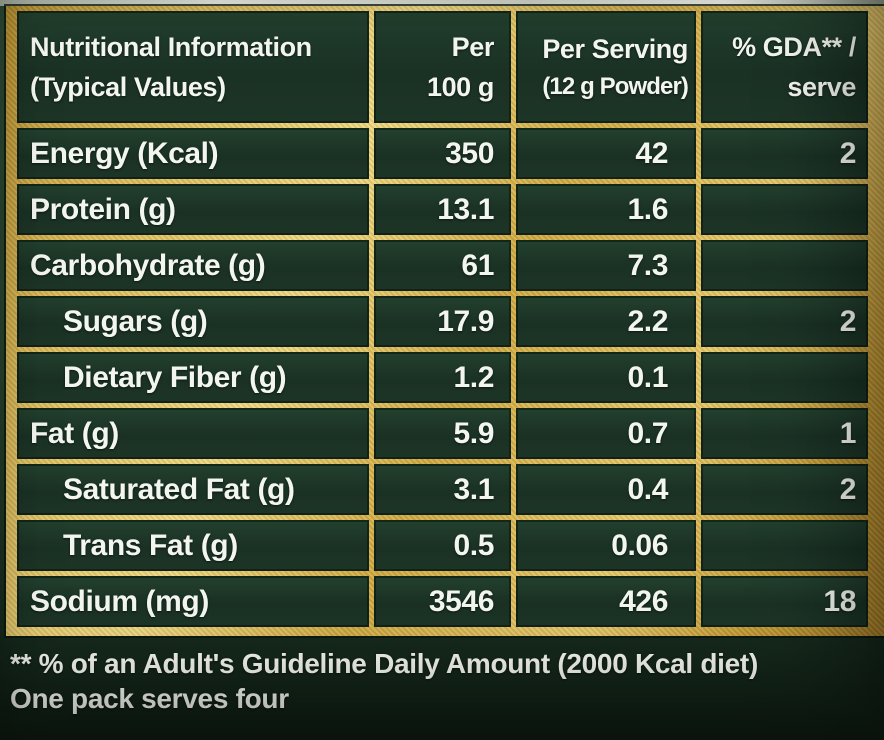 This screenshot has height=740, width=884. What do you see at coordinates (442, 265) in the screenshot?
I see `value-carbohydrate-per-100g: 61` at bounding box center [442, 265].